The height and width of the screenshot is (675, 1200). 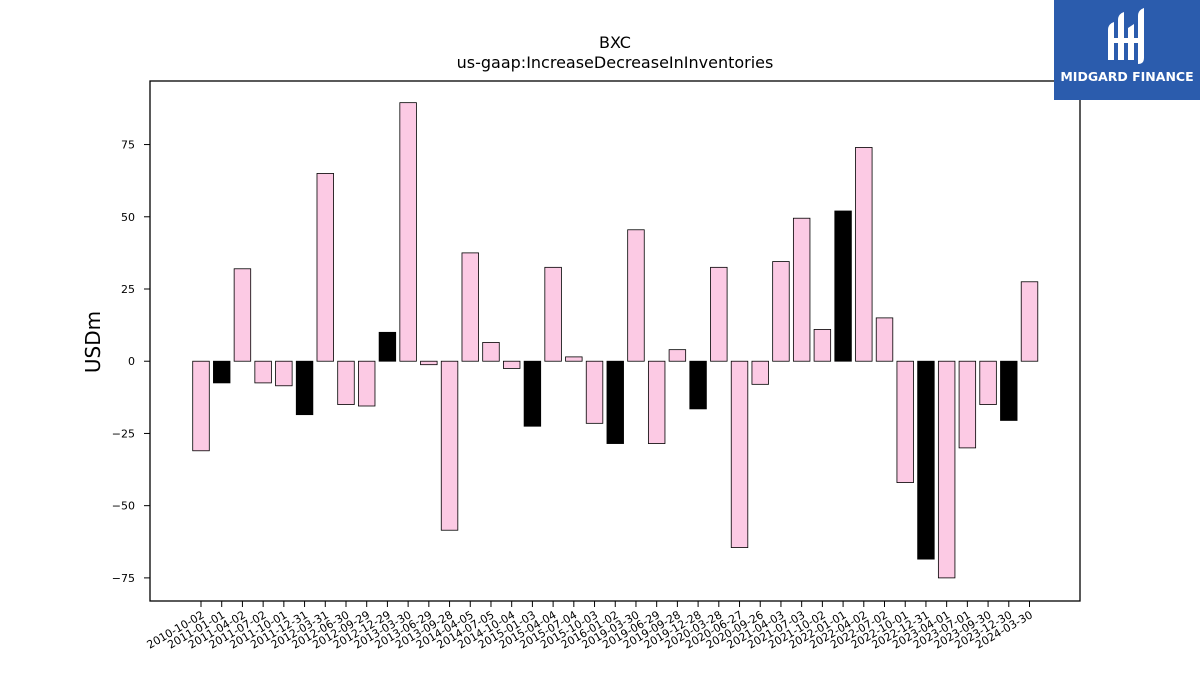 What do you see at coordinates (128, 289) in the screenshot?
I see `y-tick-label: 25` at bounding box center [128, 289].